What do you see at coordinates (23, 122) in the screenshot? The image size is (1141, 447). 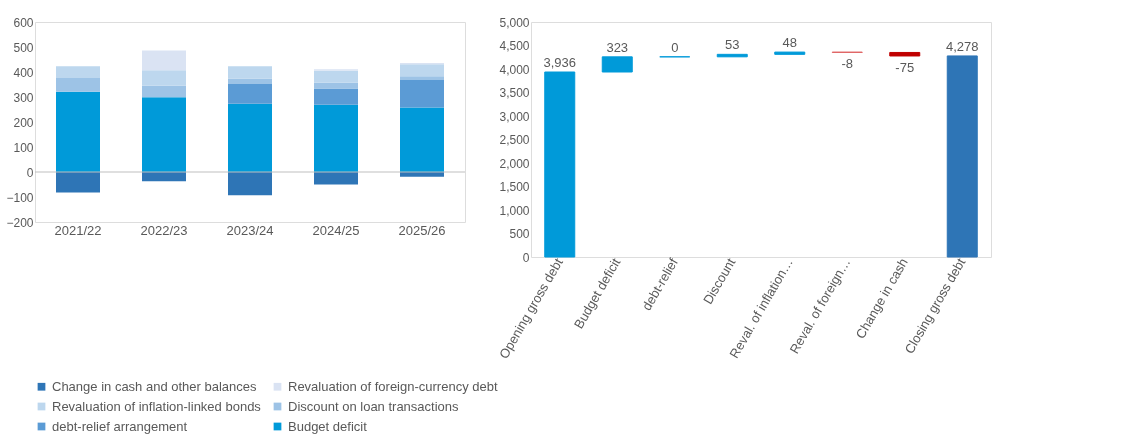 I see `y-tick-label: 200` at bounding box center [23, 122].